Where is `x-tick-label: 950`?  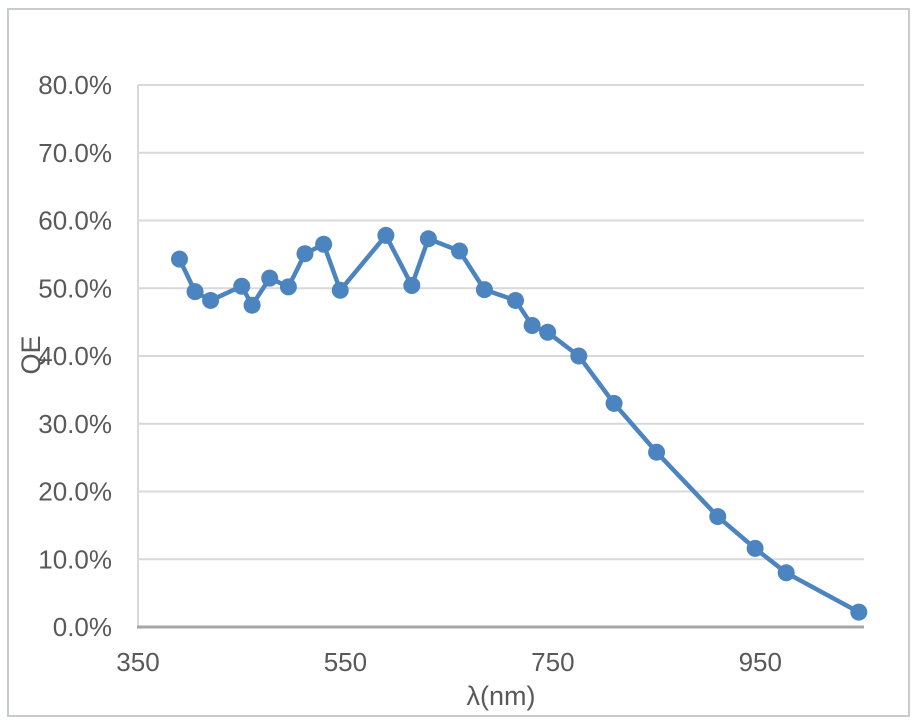
x-tick-label: 950 is located at coordinates (760, 662).